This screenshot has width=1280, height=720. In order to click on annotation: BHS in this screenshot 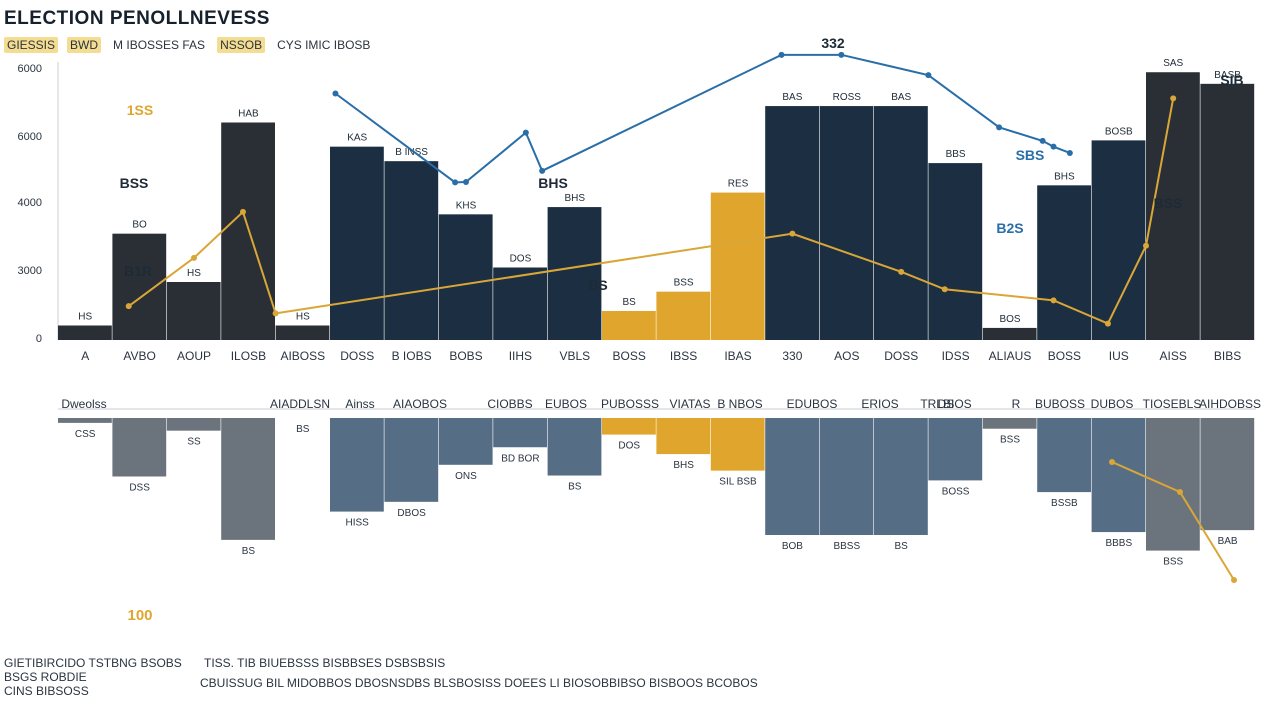, I will do `click(553, 183)`.